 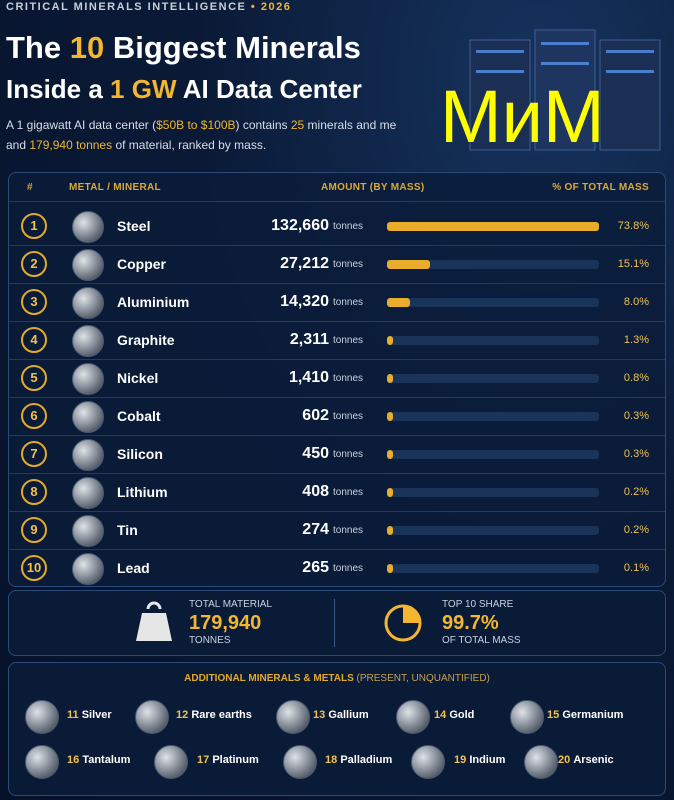 I want to click on text-piece: 179,940 tonnes, so click(x=71, y=145).